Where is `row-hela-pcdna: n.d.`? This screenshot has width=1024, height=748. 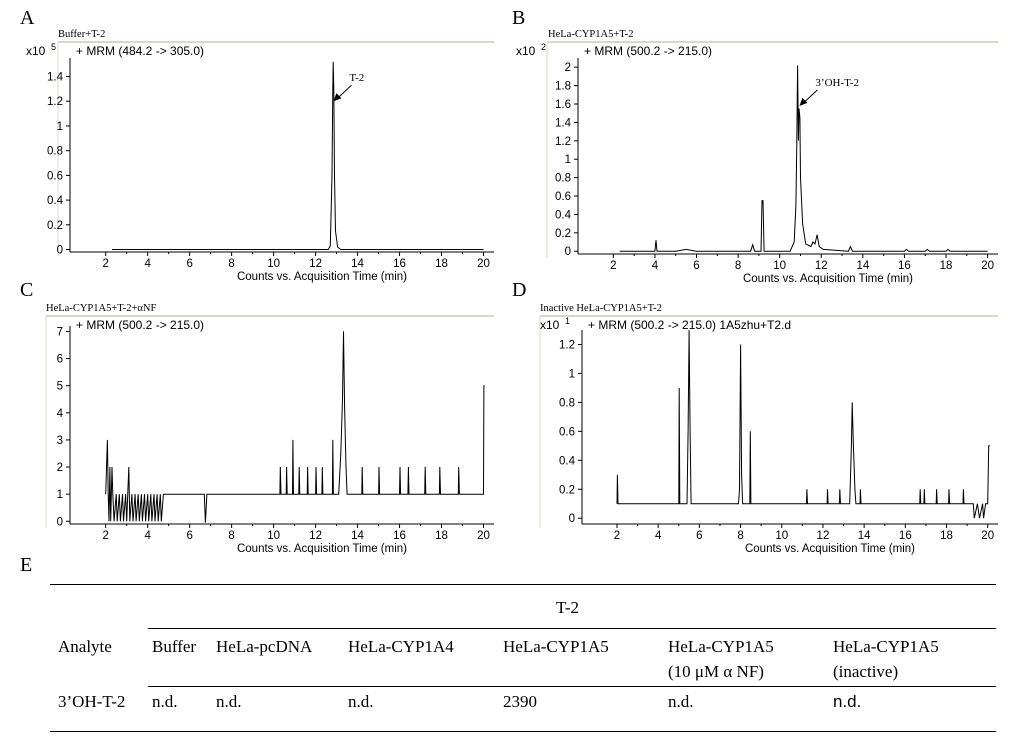 row-hela-pcdna: n.d. is located at coordinates (229, 701).